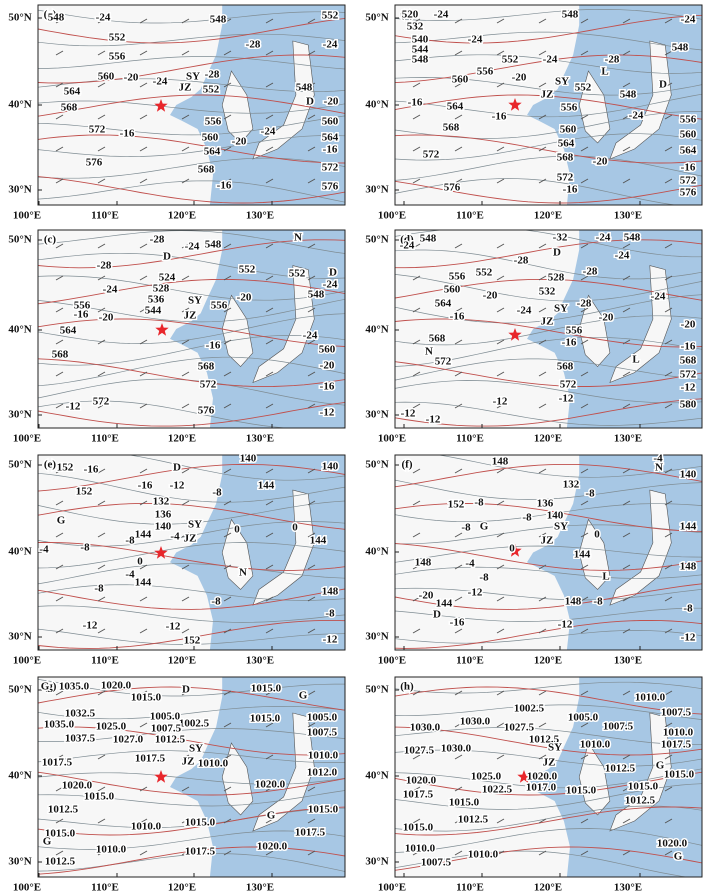 Image resolution: width=707 pixels, height=894 pixels. What do you see at coordinates (392, 216) in the screenshot?
I see `lon-label: 100°E` at bounding box center [392, 216].